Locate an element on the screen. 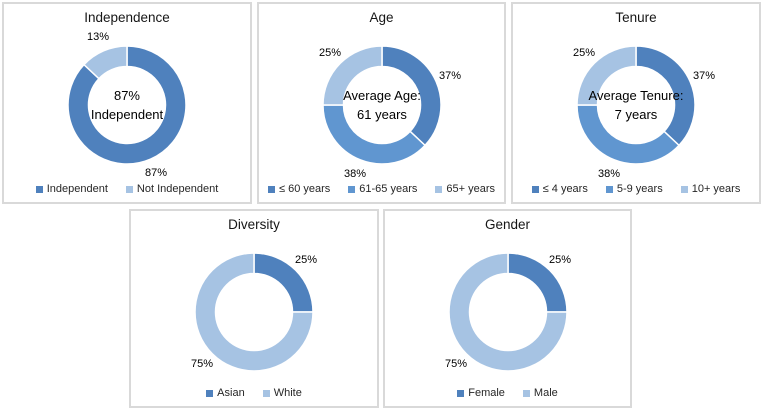 The width and height of the screenshot is (763, 415). donut-segment-white is located at coordinates (254, 312).